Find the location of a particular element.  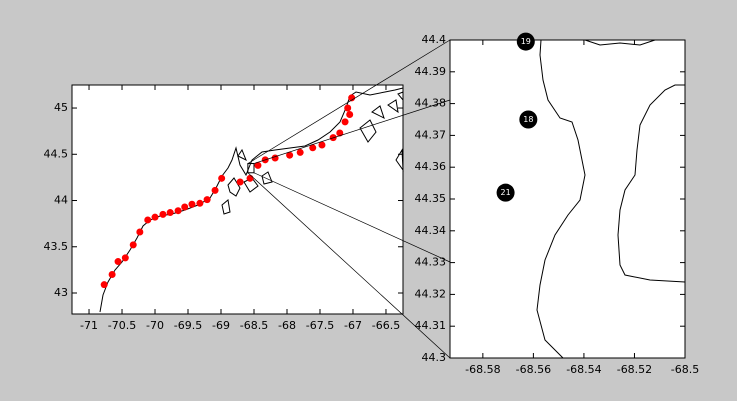

x-tick-label: -67 is located at coordinates (353, 325).